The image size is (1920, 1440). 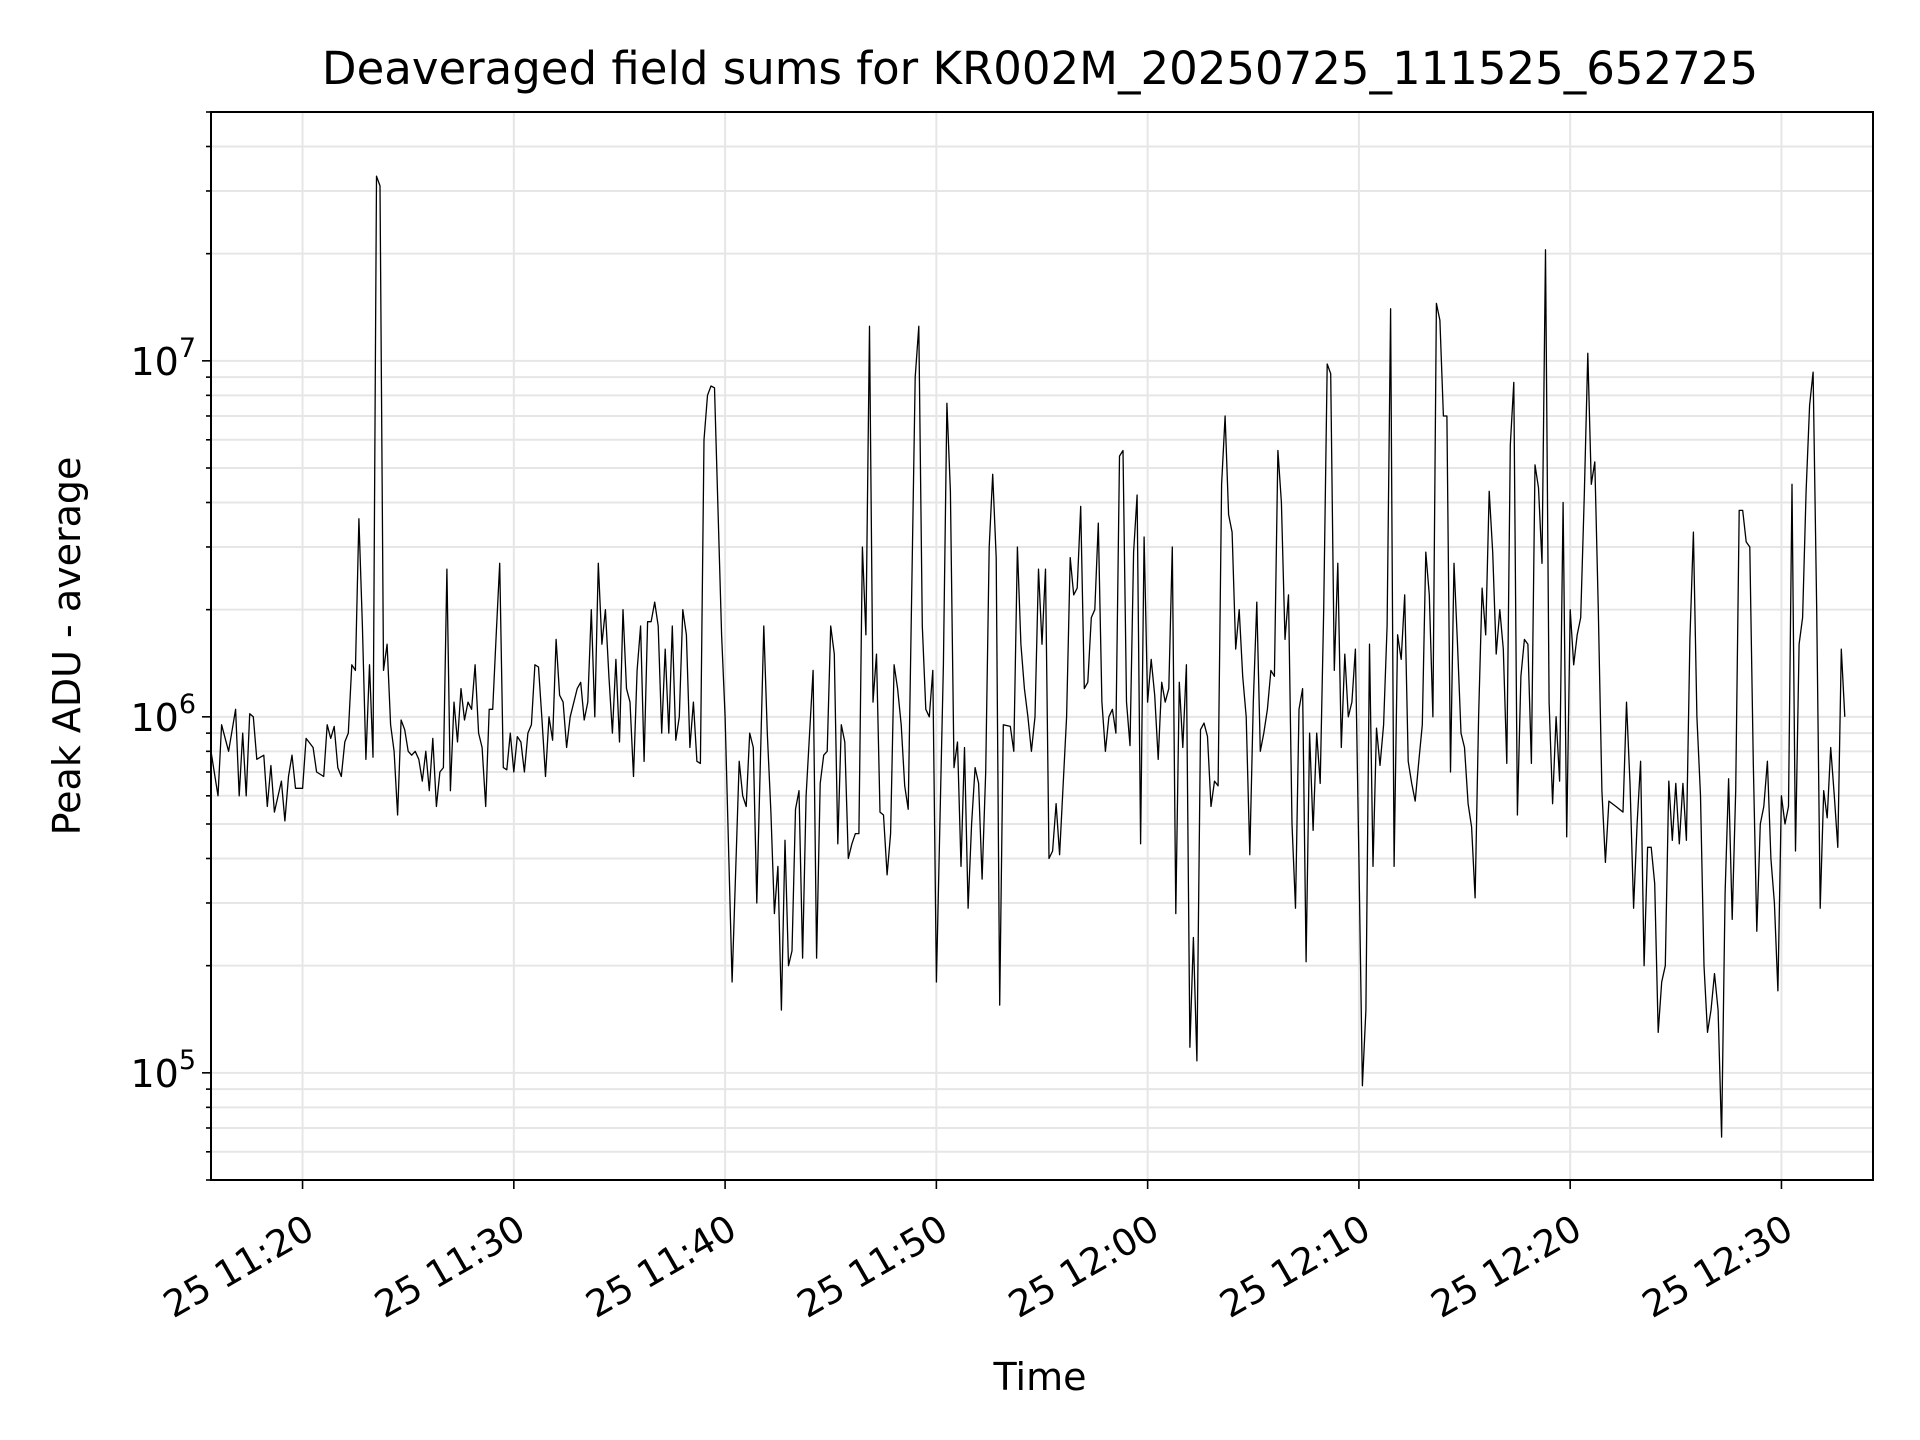 What do you see at coordinates (163, 1070) in the screenshot?
I see `y-tick-label: 10⁵` at bounding box center [163, 1070].